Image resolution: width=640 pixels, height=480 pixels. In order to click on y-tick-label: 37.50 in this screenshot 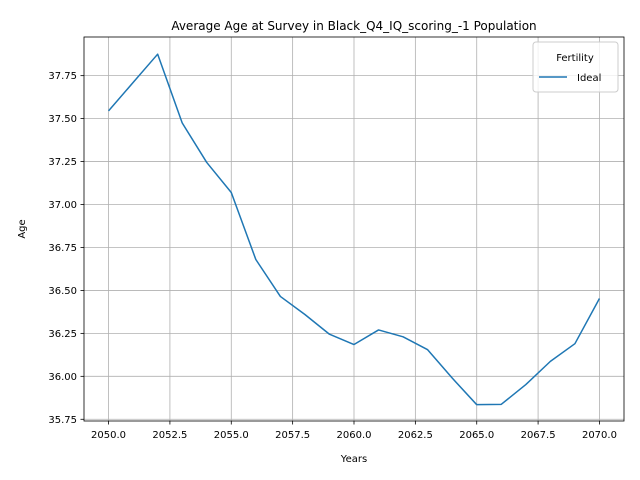, I will do `click(62, 119)`.